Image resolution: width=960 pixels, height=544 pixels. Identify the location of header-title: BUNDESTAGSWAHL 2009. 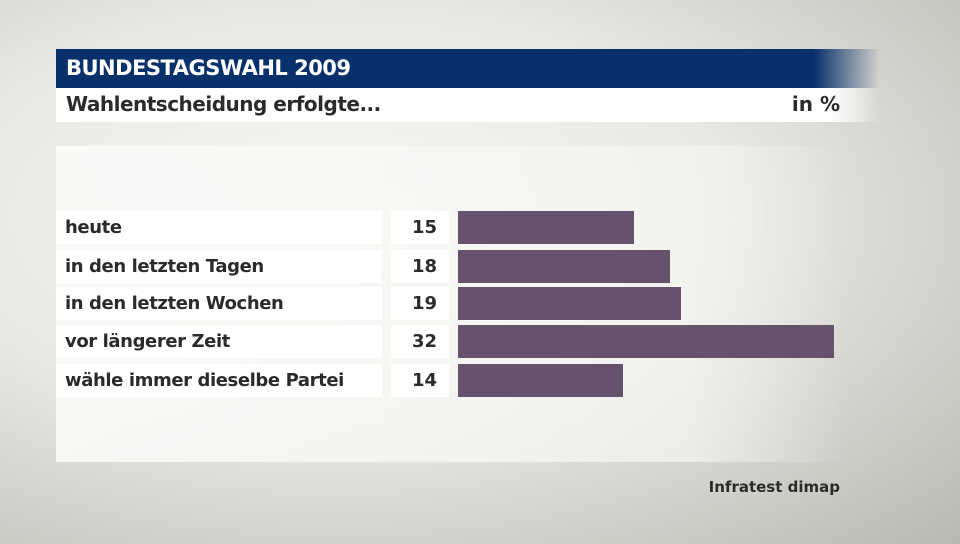
(208, 68).